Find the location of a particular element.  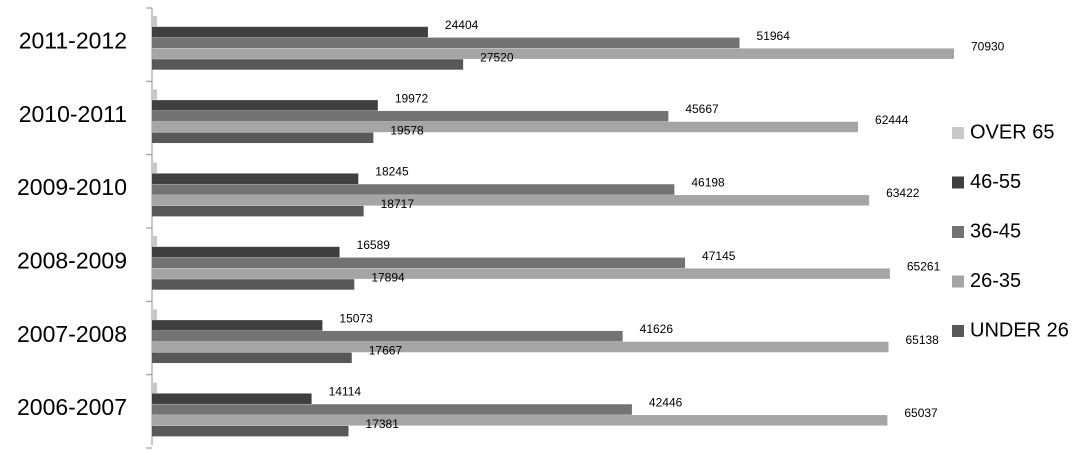

category-label: 2006-2007 is located at coordinates (72, 407).